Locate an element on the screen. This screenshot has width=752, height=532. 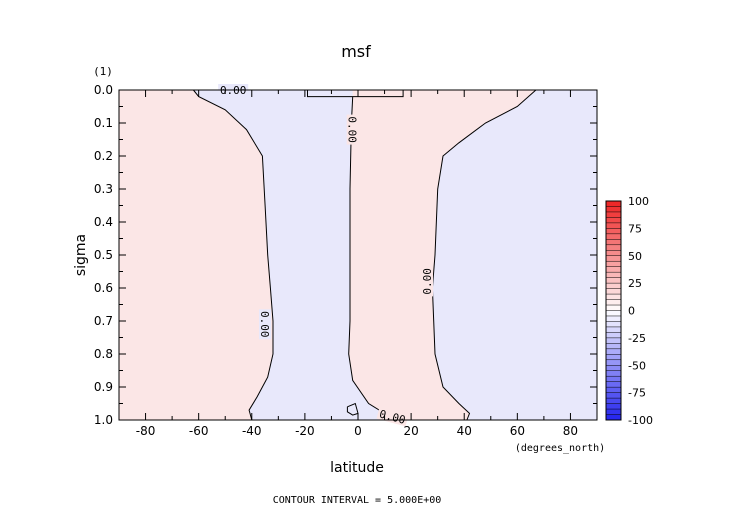
contour-label-nh-boundary: 0.00 is located at coordinates (427, 281).